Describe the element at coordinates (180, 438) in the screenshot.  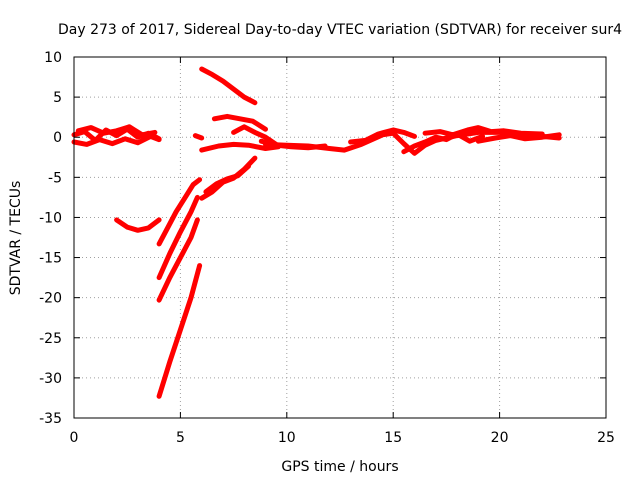
I see `x-tick-label: 5` at that location.